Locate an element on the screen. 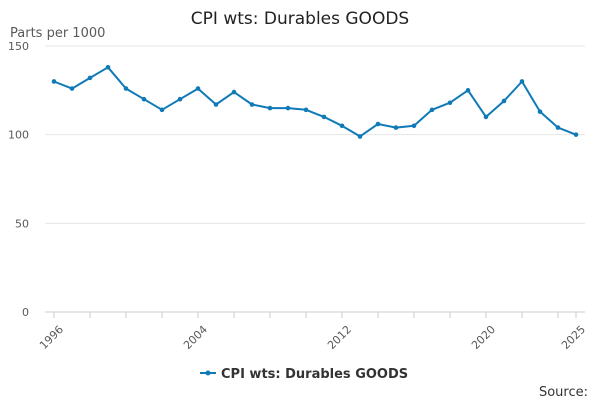 This screenshot has width=600, height=400. x-tick-label: 2020 is located at coordinates (483, 337).